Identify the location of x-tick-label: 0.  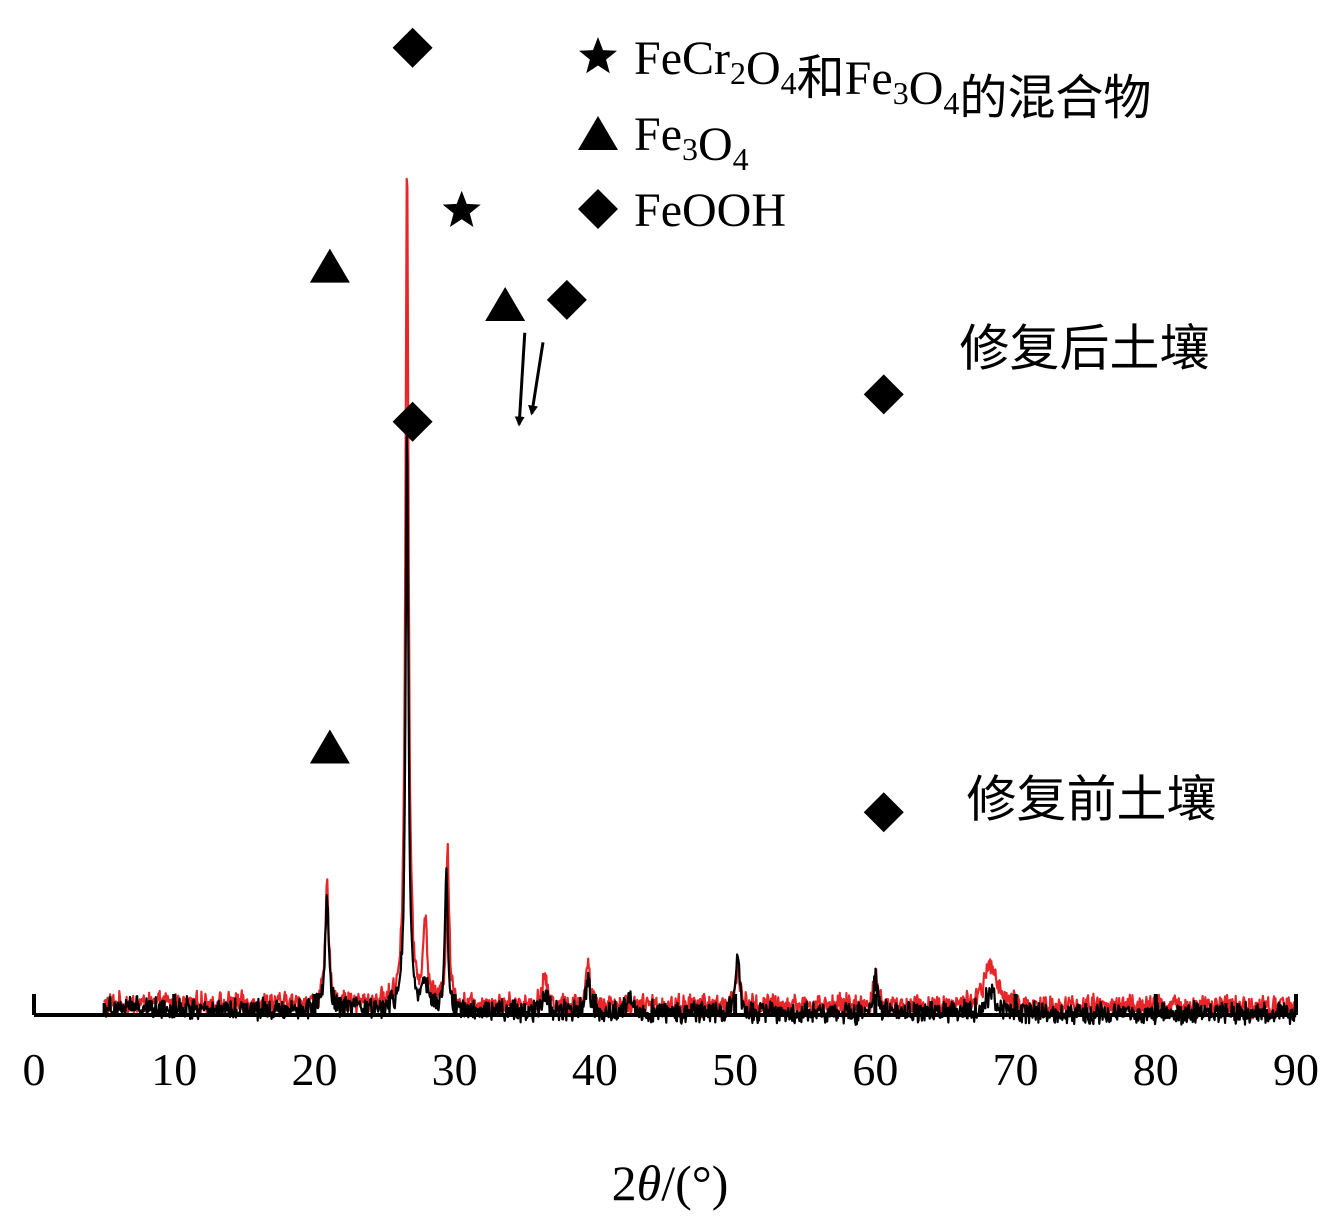
(34, 1069).